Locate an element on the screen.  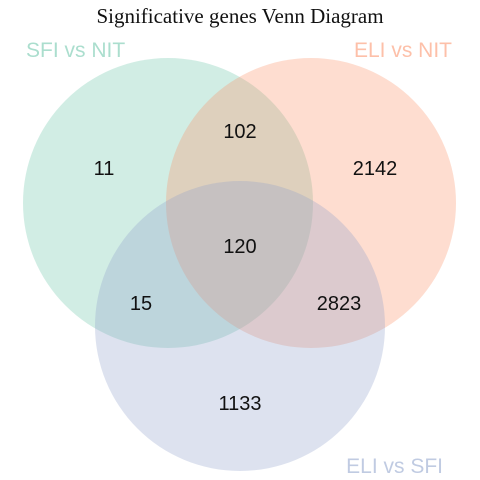
region-count-eli-sfi-only: 1133 is located at coordinates (239, 404).